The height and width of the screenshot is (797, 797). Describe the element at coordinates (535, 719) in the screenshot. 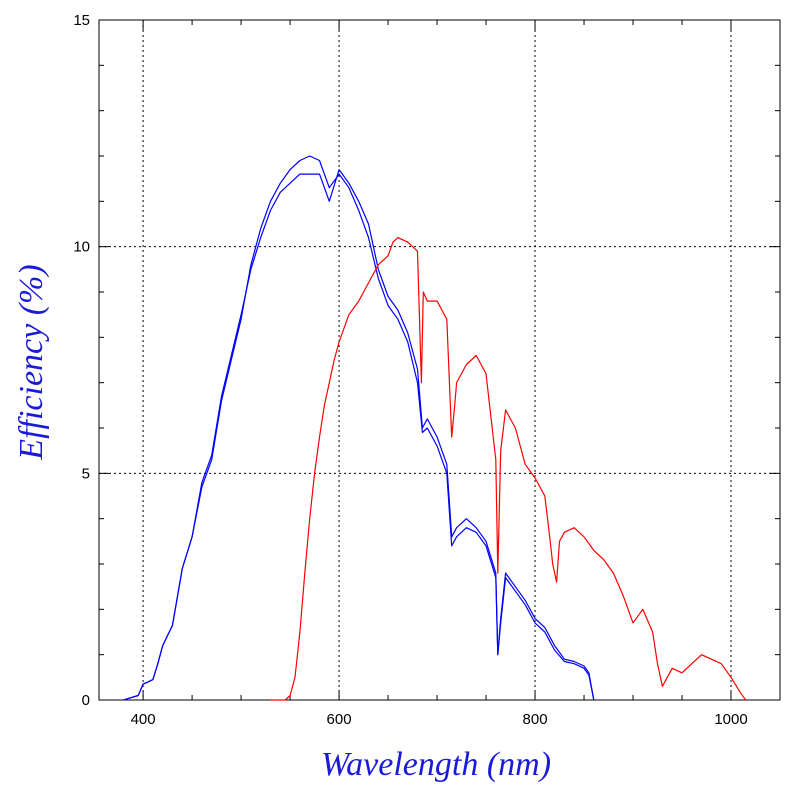

I see `x-tick-label: 800` at that location.